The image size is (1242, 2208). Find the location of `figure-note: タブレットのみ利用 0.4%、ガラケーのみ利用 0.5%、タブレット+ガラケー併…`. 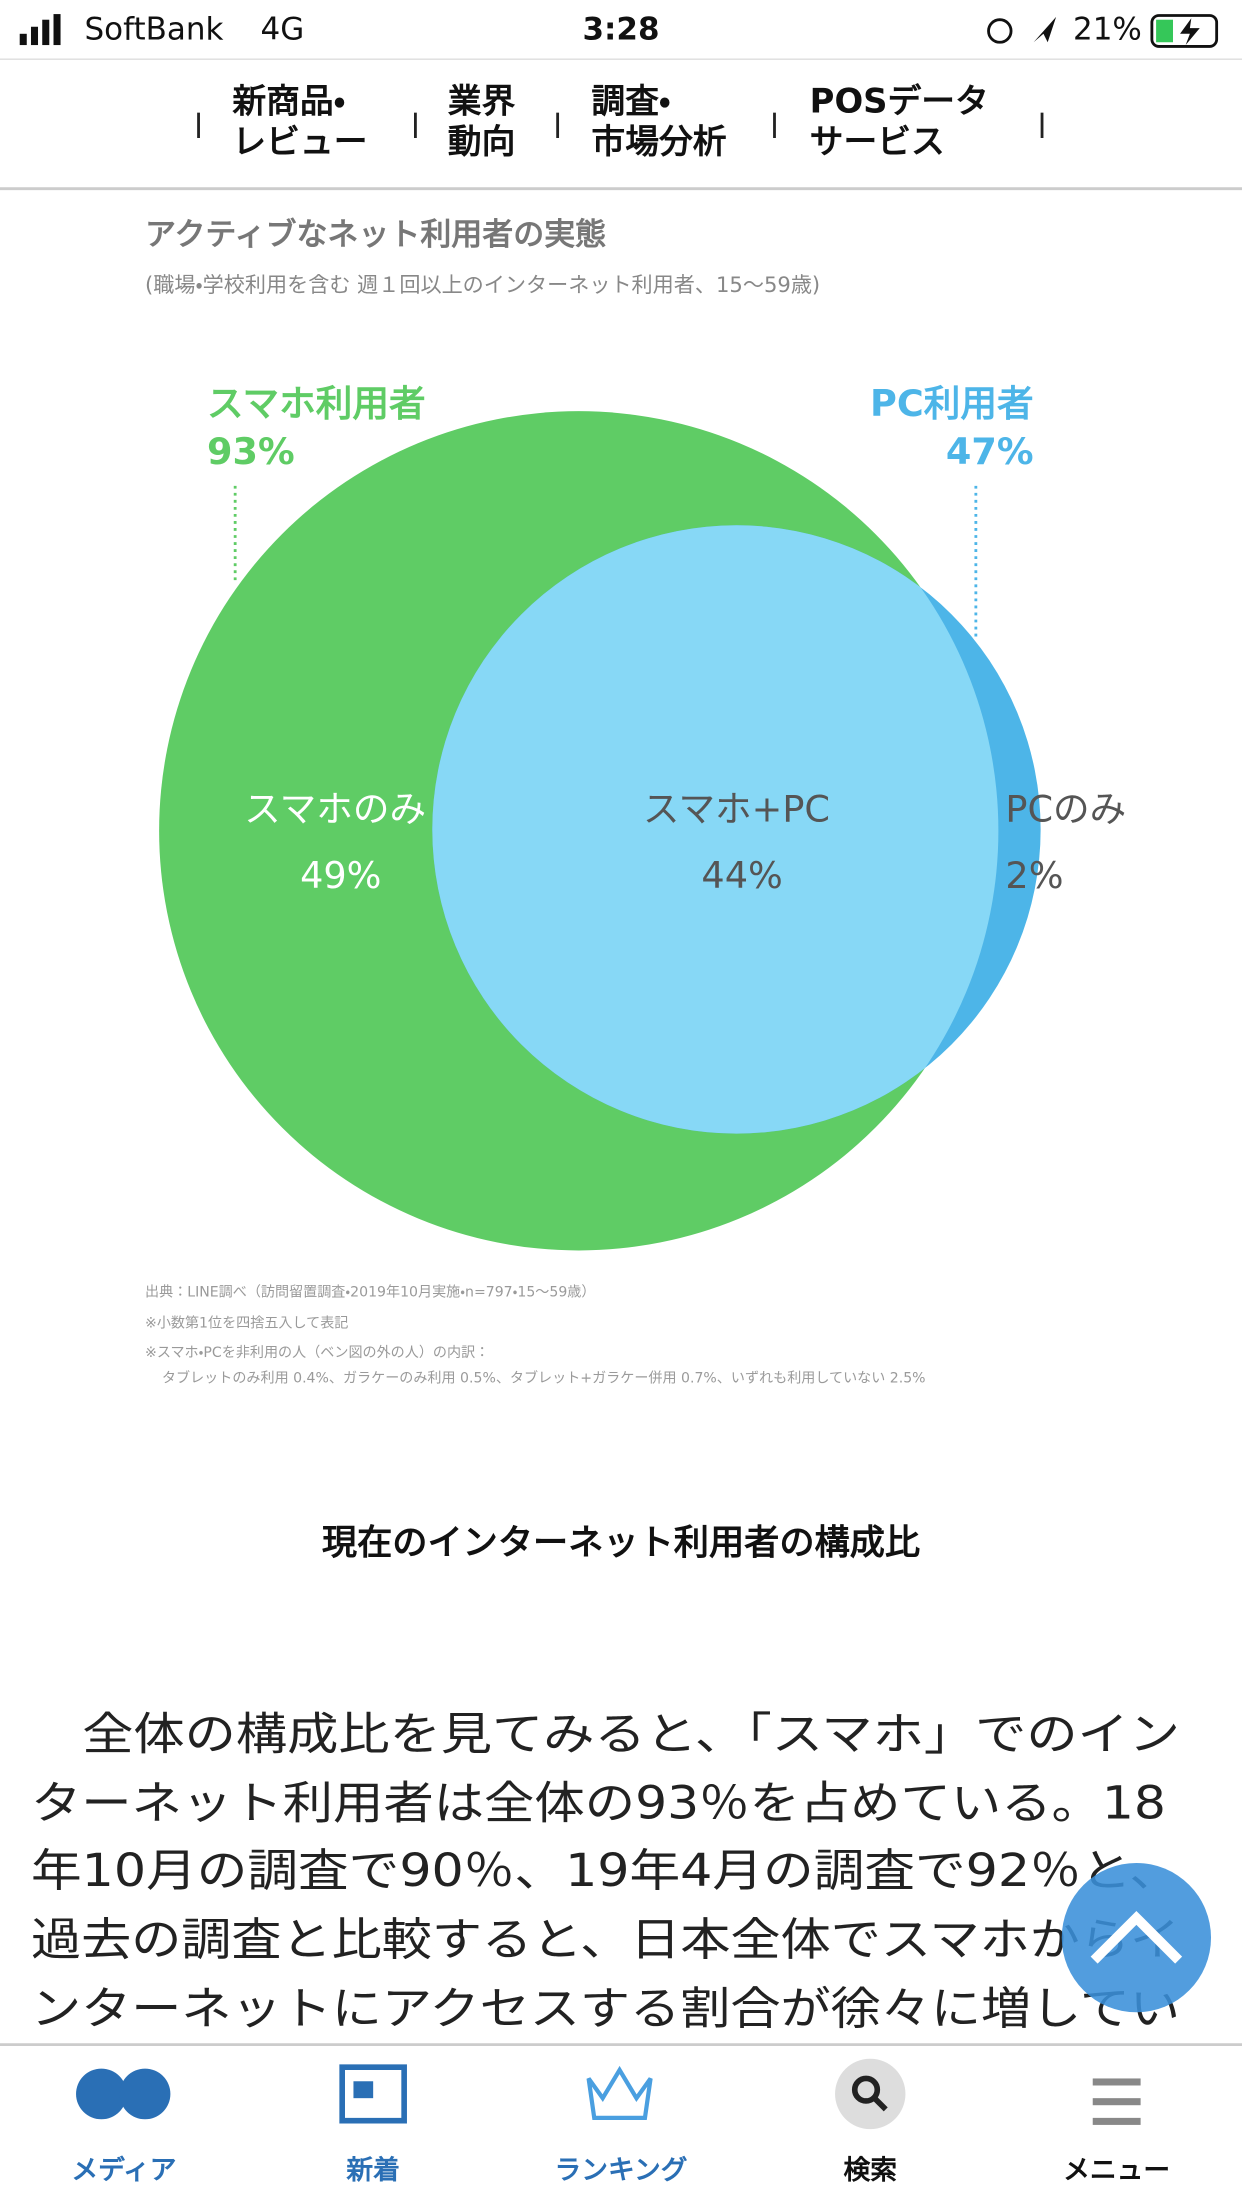

figure-note: タブレットのみ利用 0.4%、ガラケーのみ利用 0.5%、タブレット+ガラケー併… is located at coordinates (544, 1378).